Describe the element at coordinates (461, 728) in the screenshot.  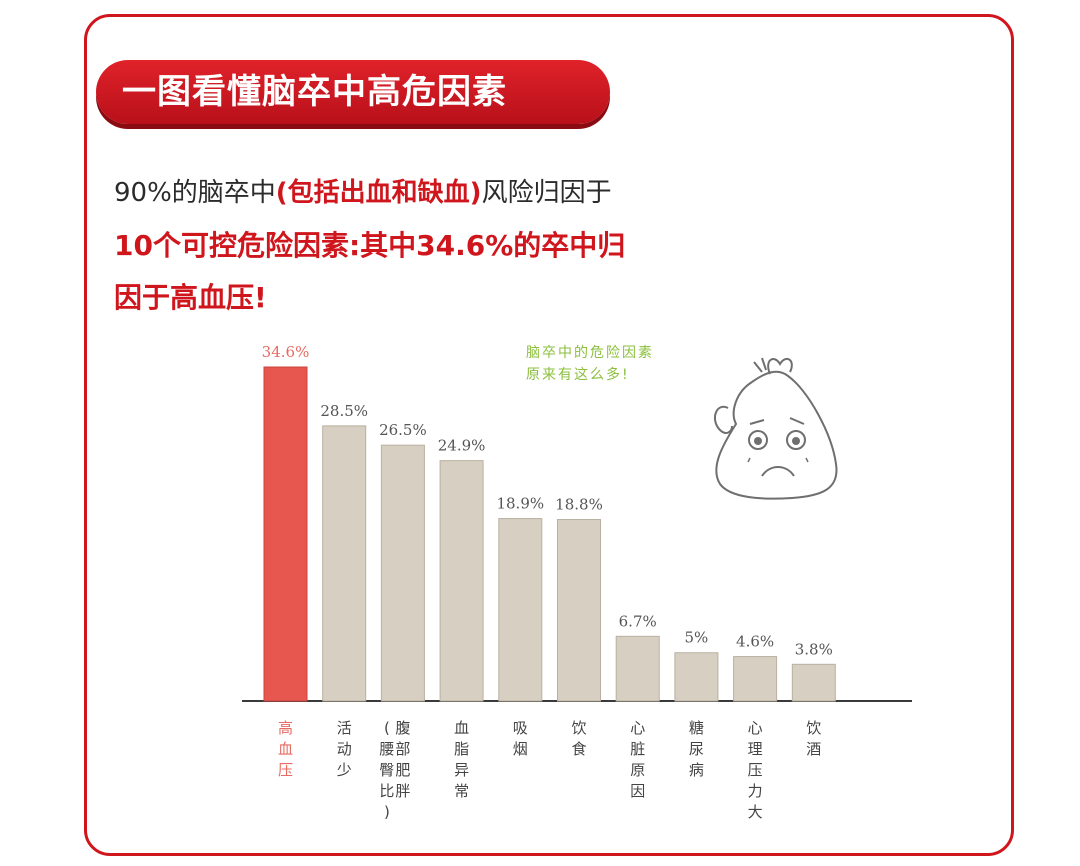
I see `category-label-3-char-0: 血` at that location.